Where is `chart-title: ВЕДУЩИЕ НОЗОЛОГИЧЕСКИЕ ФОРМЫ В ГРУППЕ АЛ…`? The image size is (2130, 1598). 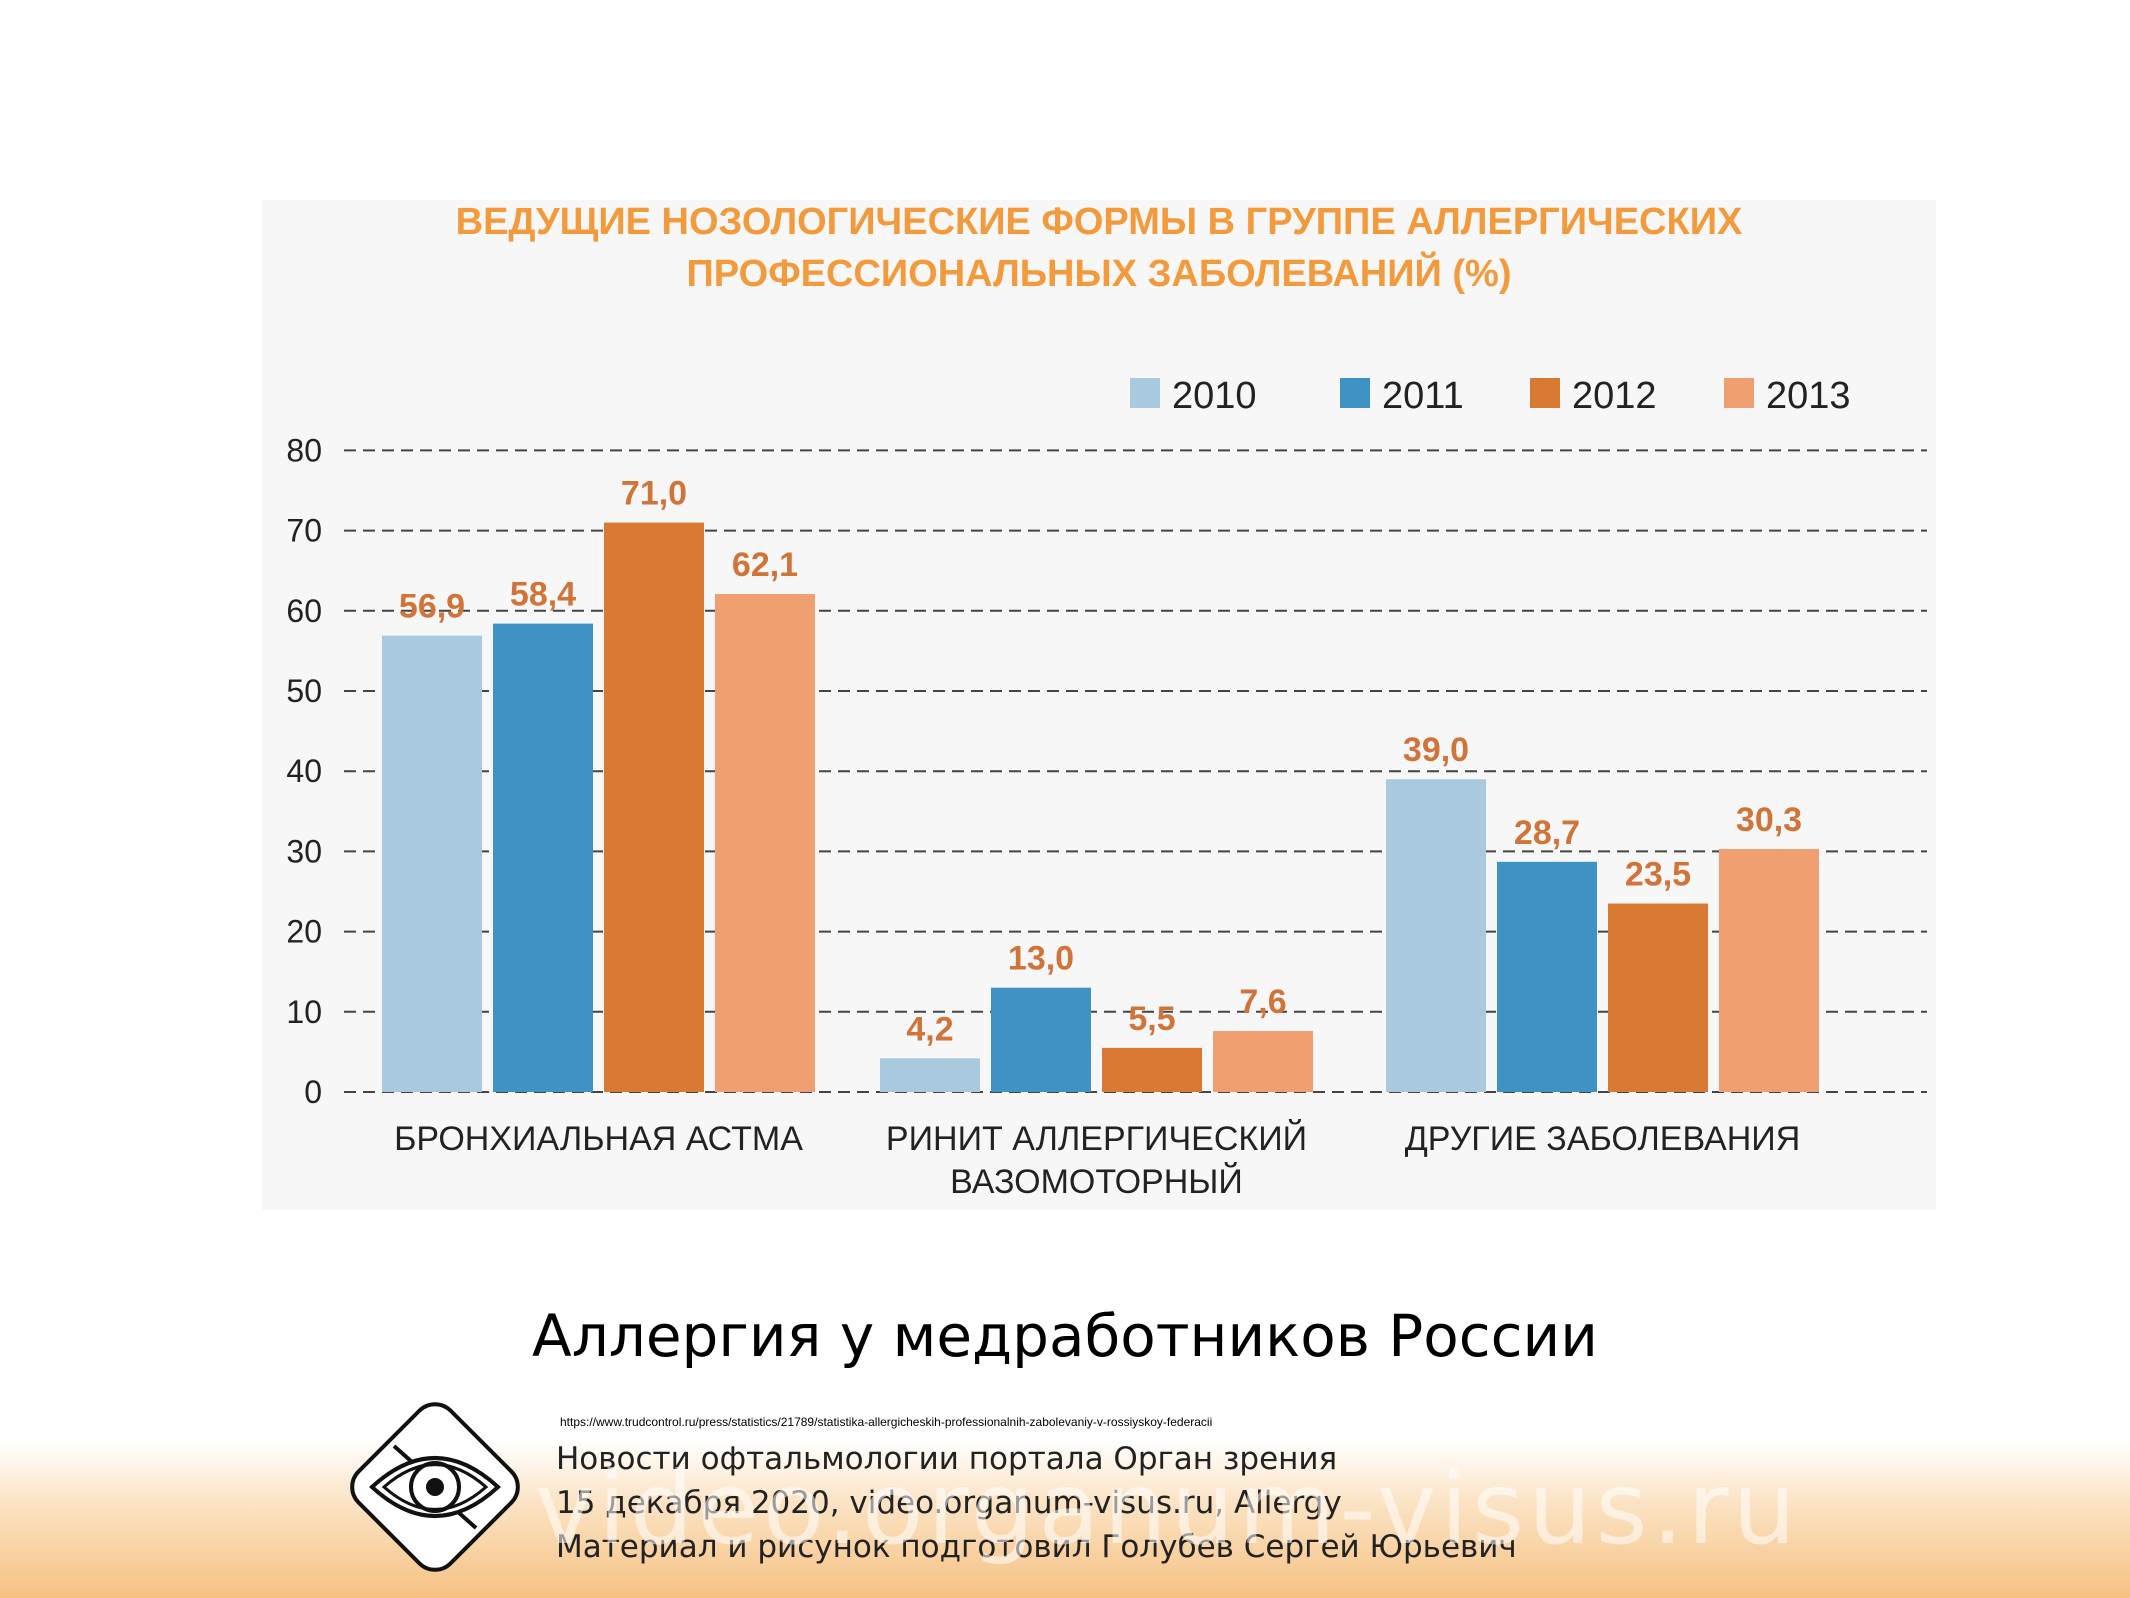
chart-title: ВЕДУЩИЕ НОЗОЛОГИЧЕСКИЕ ФОРМЫ В ГРУППЕ АЛ… is located at coordinates (1099, 222).